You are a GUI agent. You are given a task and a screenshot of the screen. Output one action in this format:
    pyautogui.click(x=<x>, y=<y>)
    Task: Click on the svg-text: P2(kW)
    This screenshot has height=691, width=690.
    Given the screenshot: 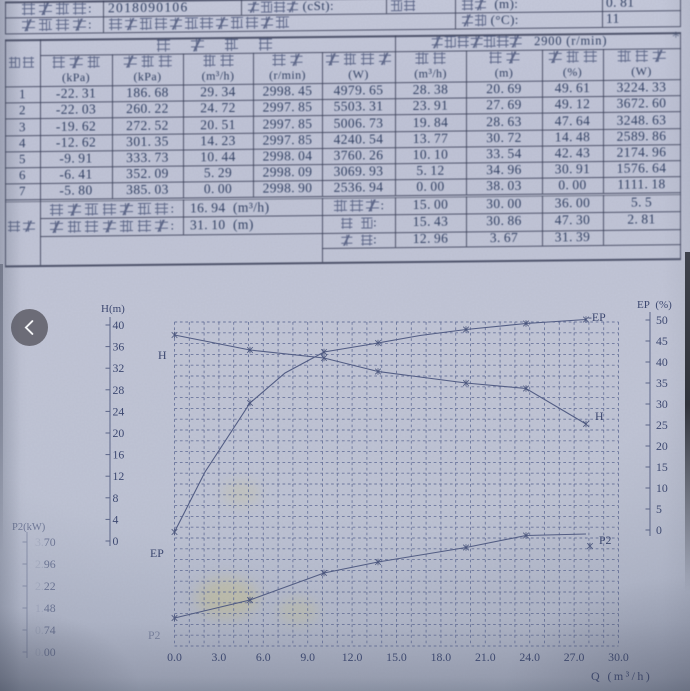 What is the action you would take?
    pyautogui.click(x=29, y=527)
    